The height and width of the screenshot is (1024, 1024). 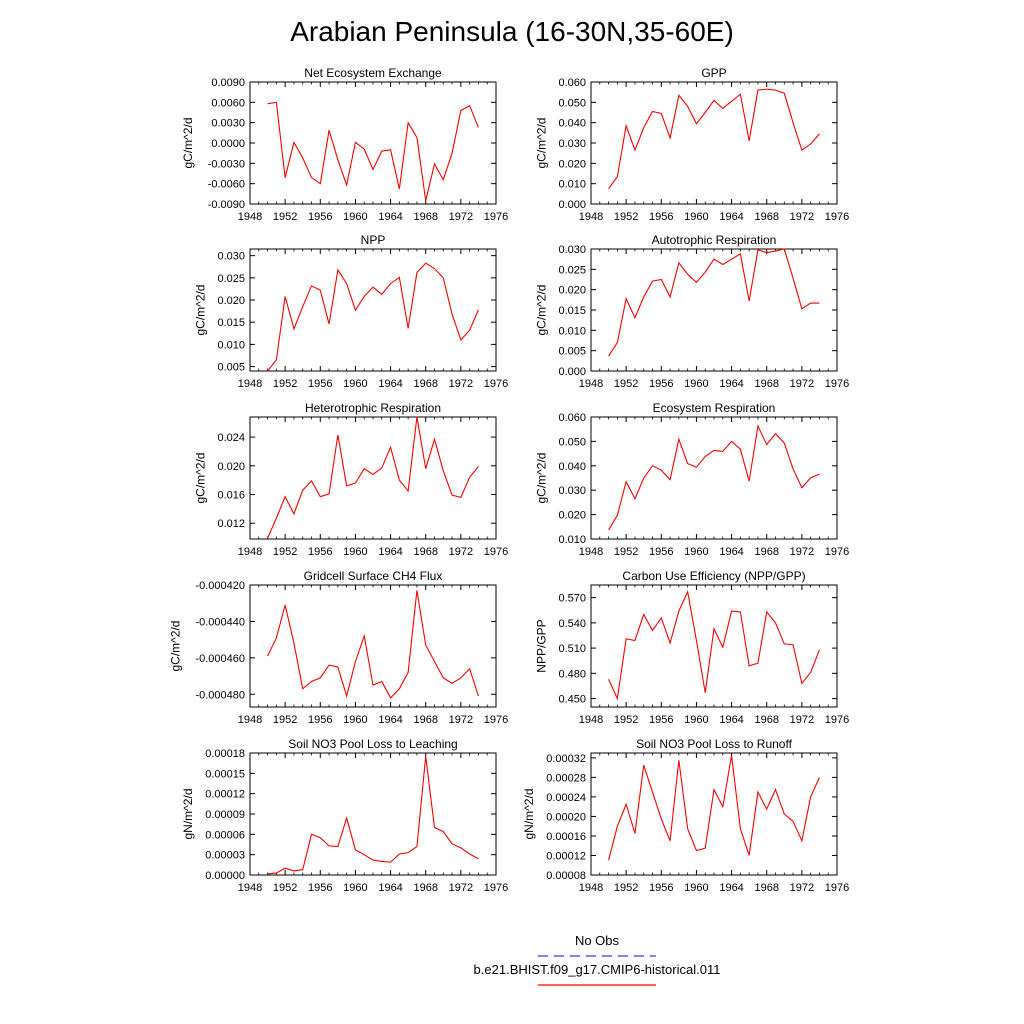 I want to click on y-tick-label: 0.00020, so click(x=566, y=817).